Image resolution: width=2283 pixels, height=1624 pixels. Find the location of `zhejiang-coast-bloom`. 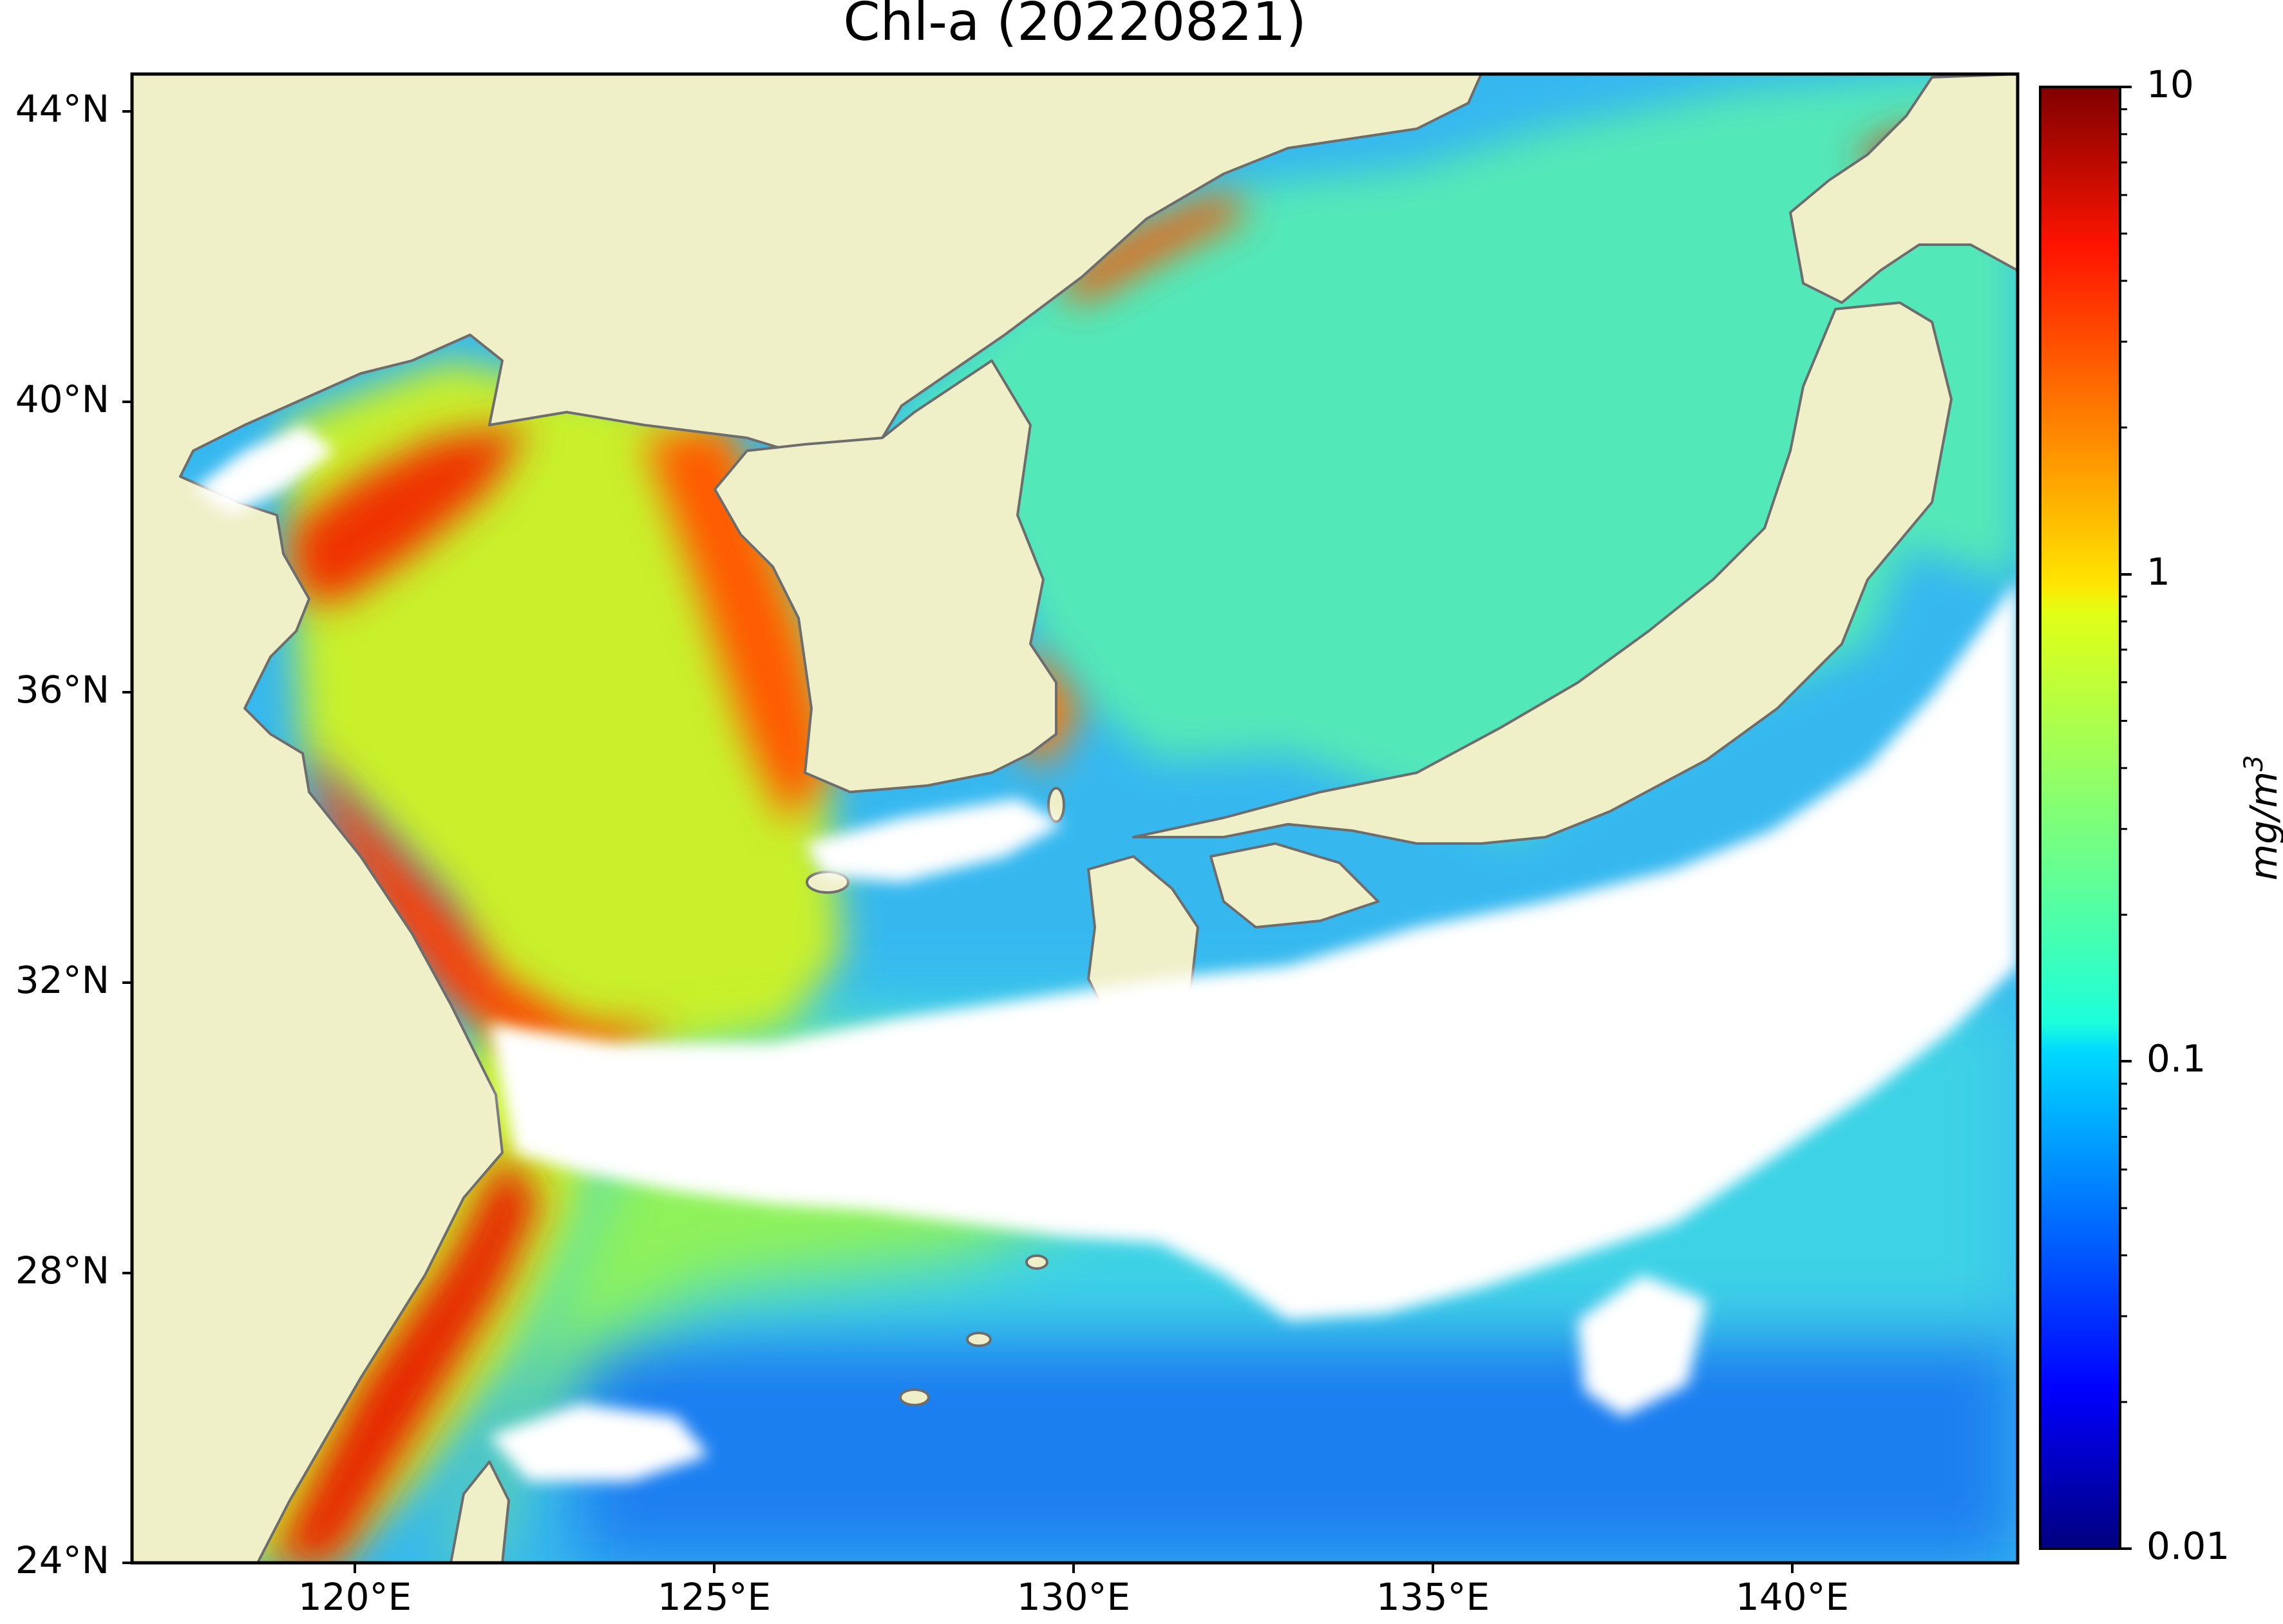

zhejiang-coast-bloom is located at coordinates (405, 1358).